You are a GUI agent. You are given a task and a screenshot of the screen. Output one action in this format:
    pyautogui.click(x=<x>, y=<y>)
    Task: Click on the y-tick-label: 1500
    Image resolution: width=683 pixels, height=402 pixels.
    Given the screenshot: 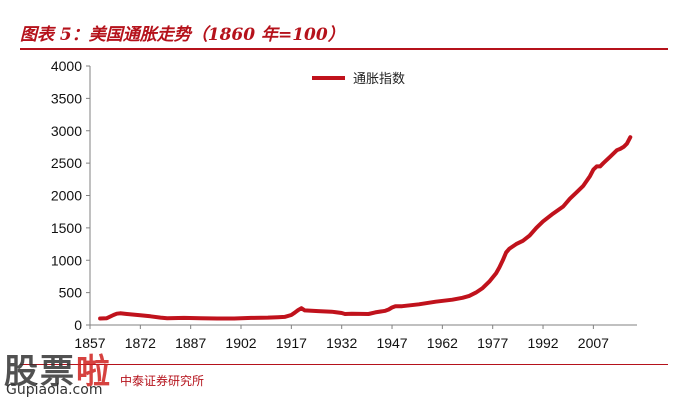 What is the action you would take?
    pyautogui.click(x=66, y=228)
    